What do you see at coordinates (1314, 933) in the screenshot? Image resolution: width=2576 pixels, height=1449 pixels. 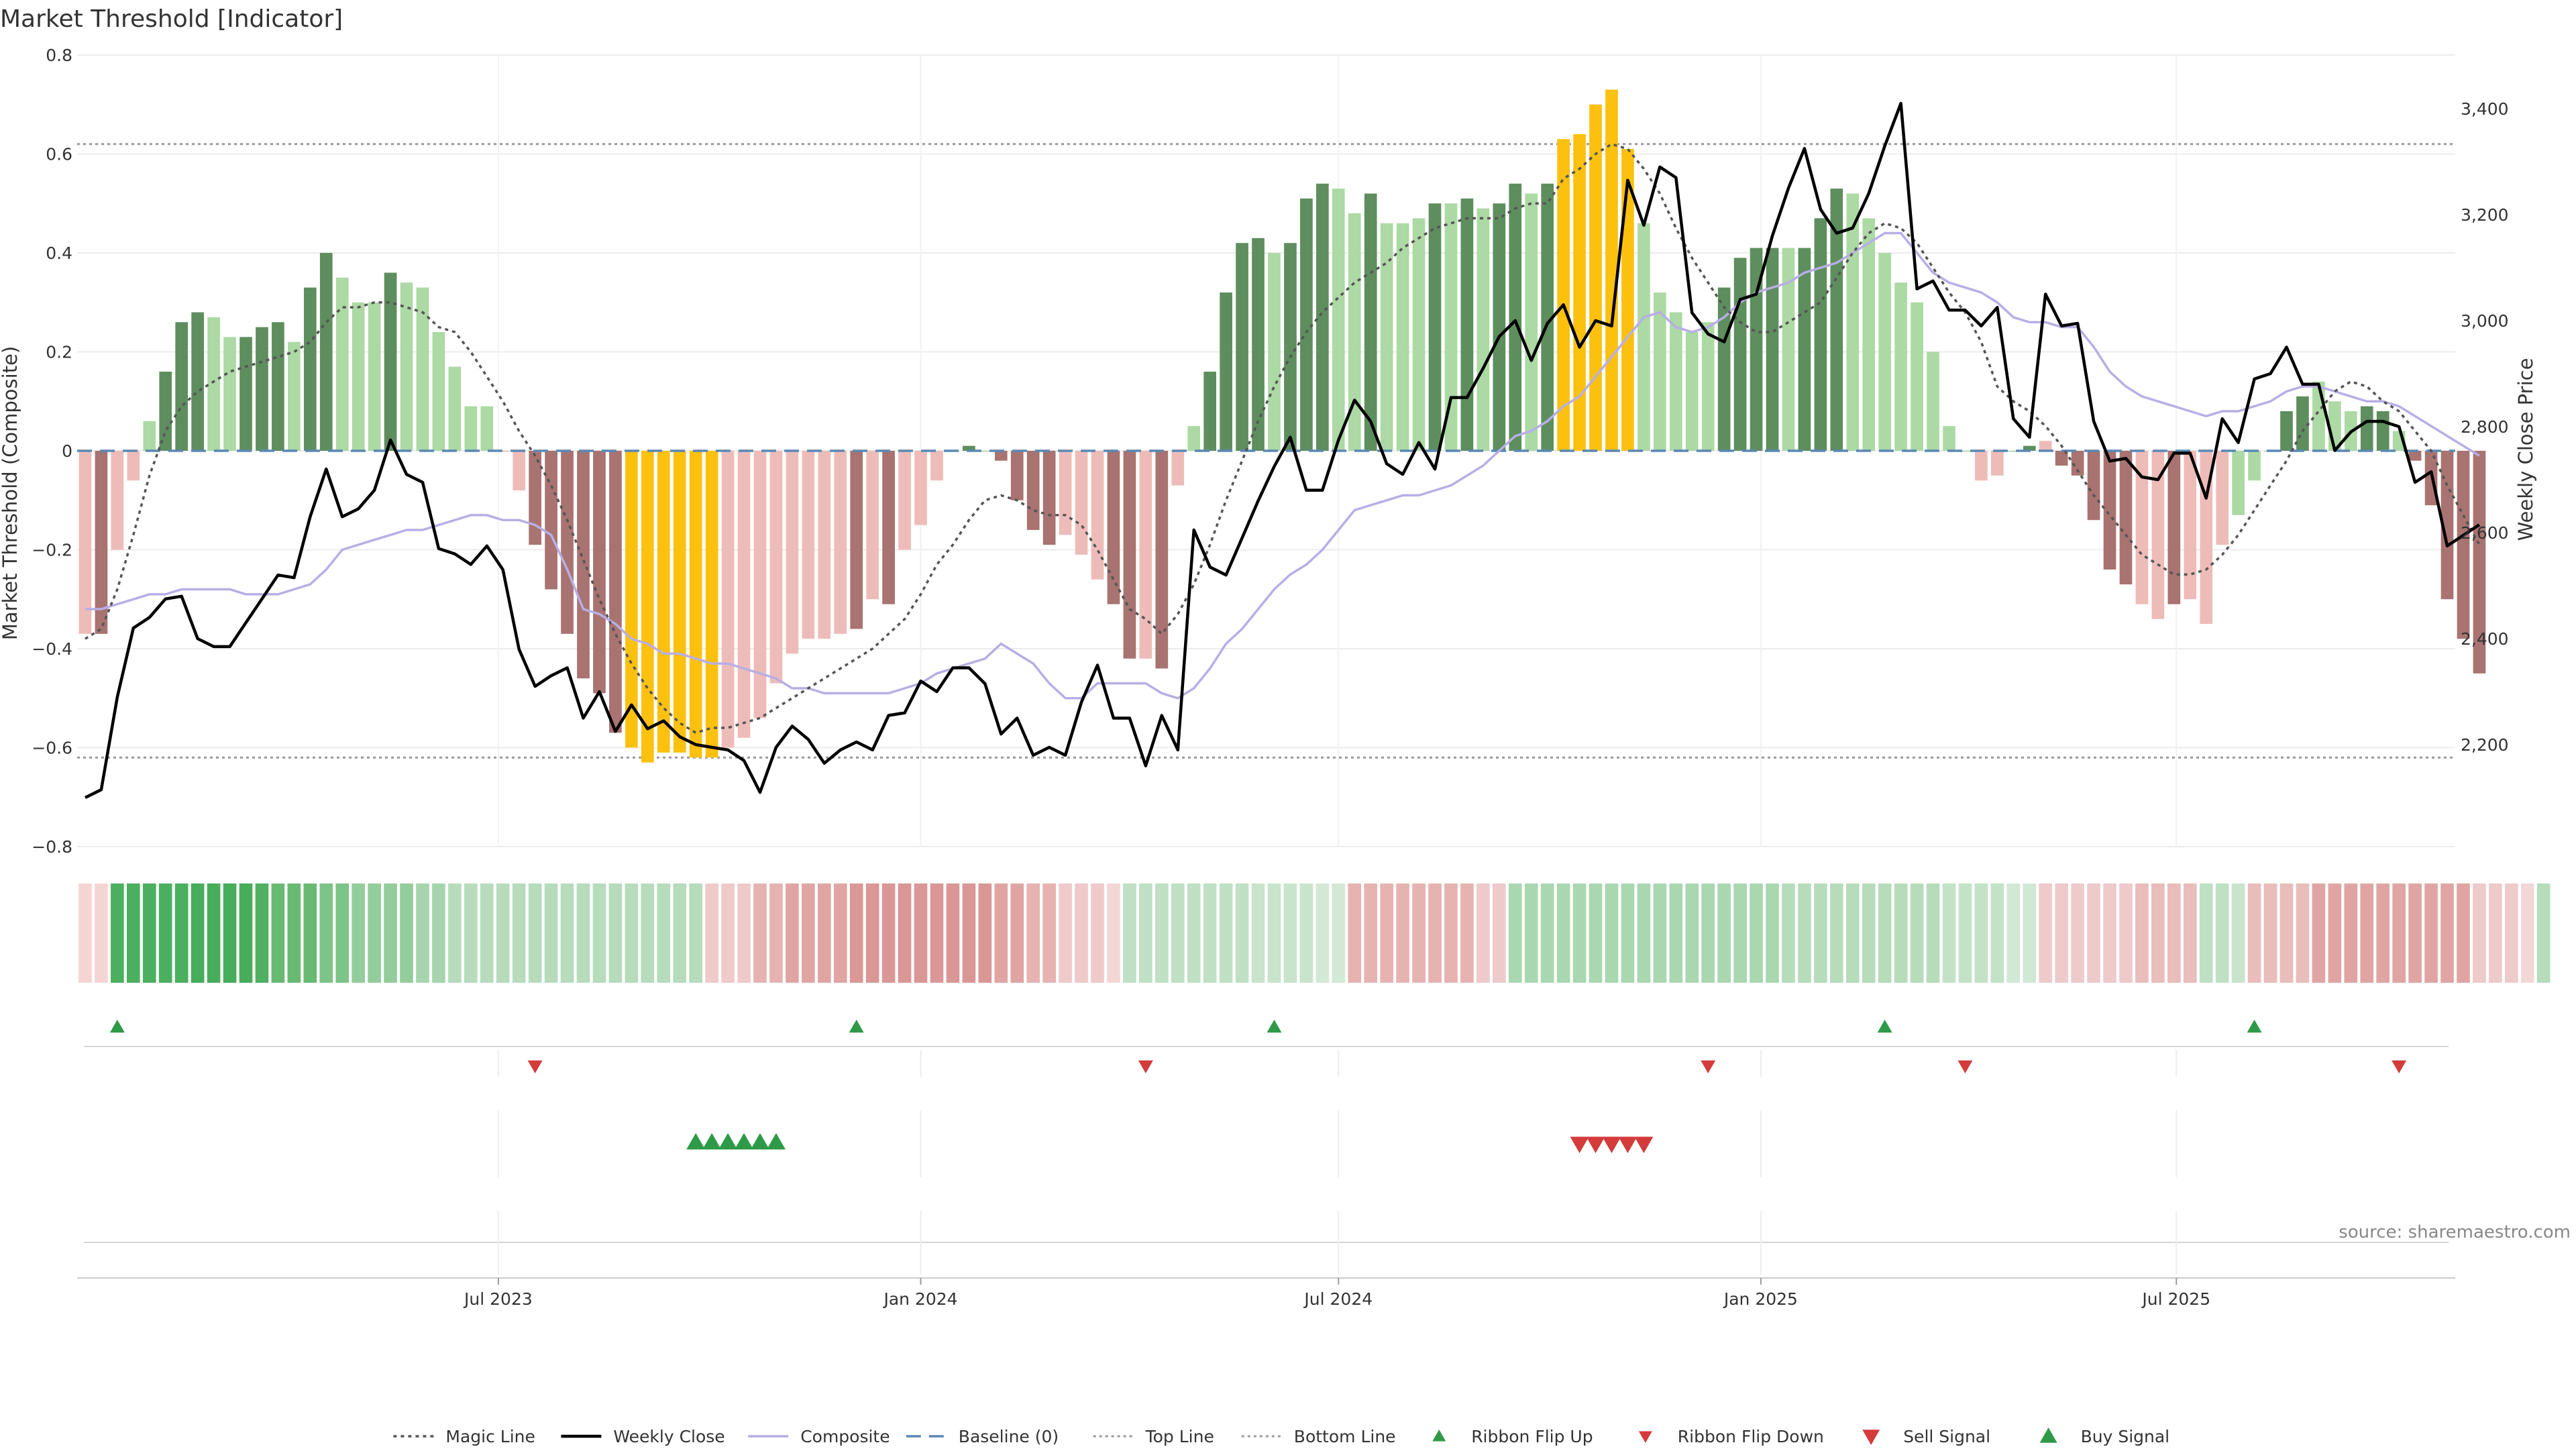 I see `ribbon-strip` at bounding box center [1314, 933].